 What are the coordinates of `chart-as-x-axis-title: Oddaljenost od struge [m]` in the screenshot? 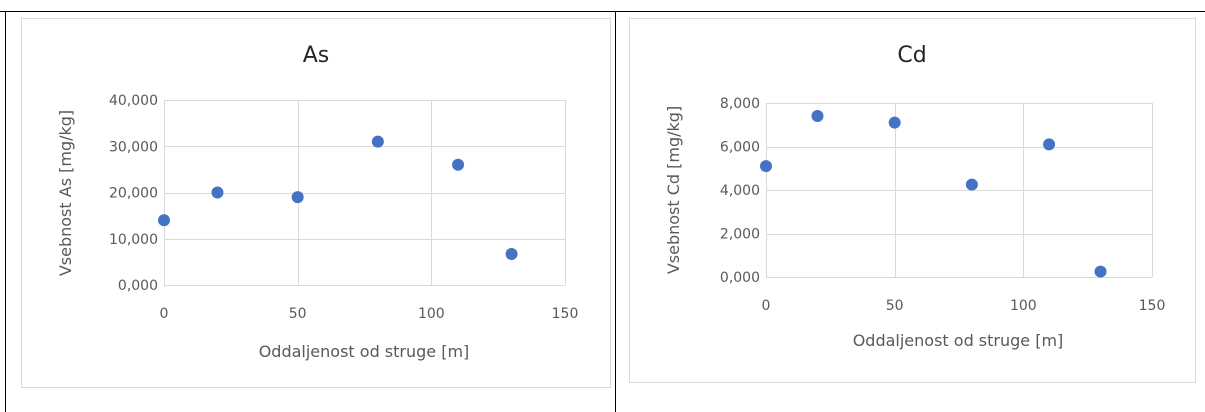 It's located at (364, 351).